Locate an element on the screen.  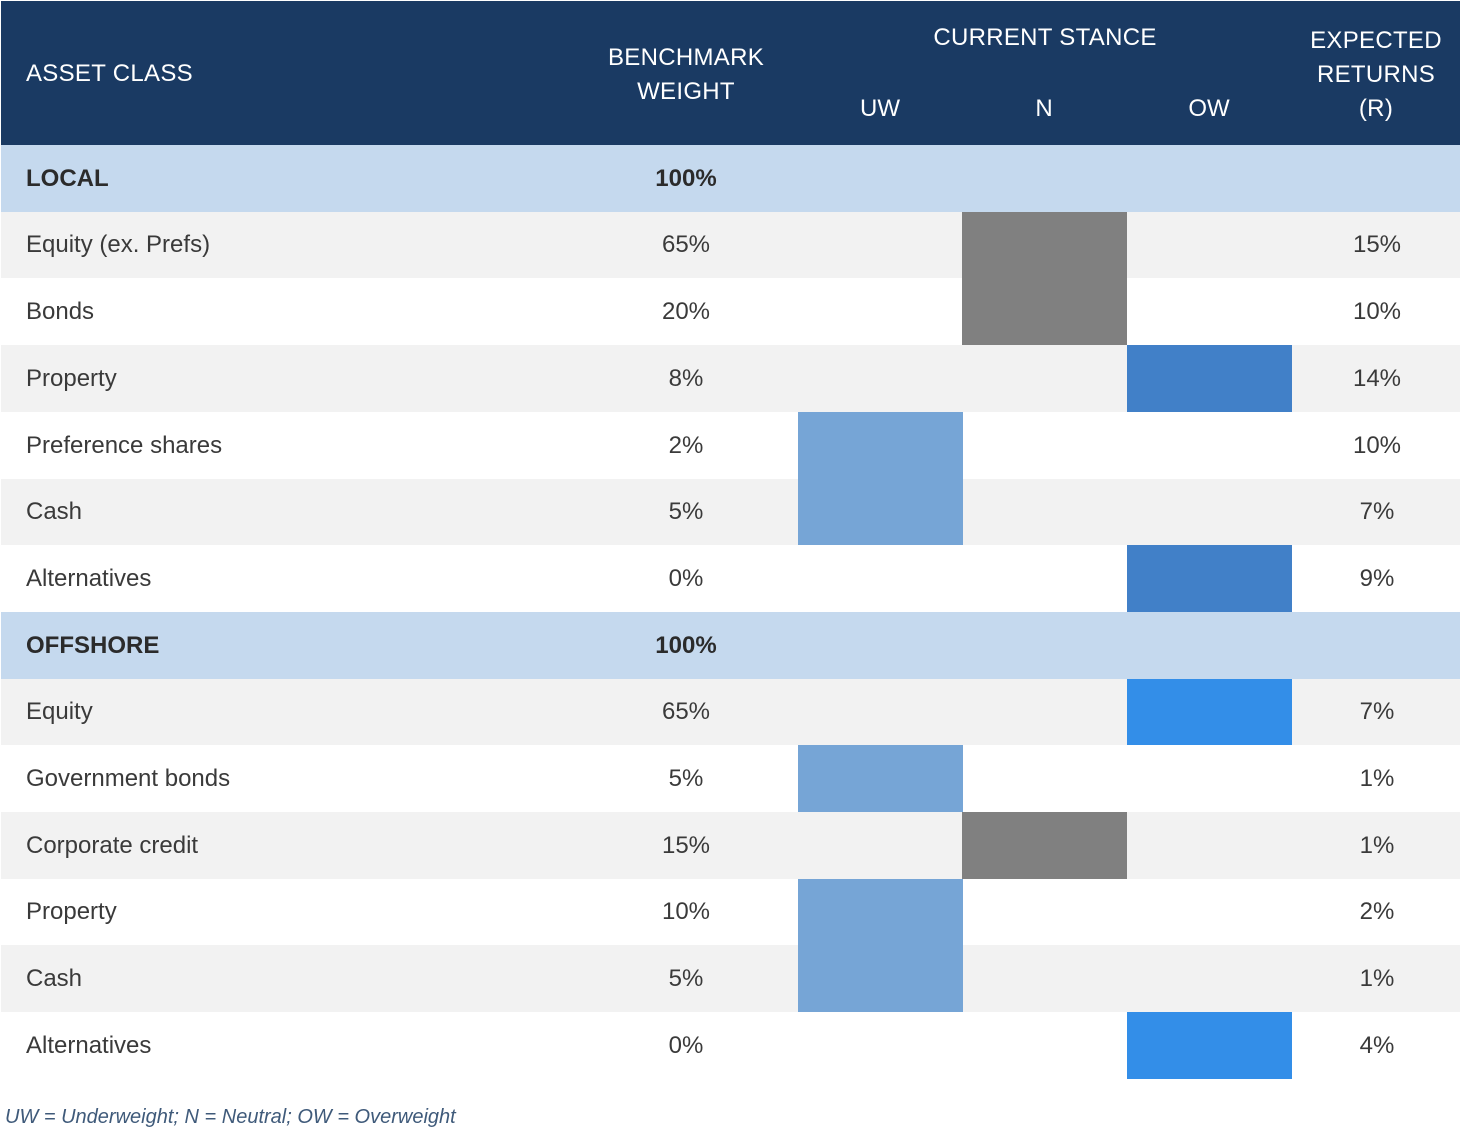
section-label: OFFSHORE is located at coordinates (93, 645).